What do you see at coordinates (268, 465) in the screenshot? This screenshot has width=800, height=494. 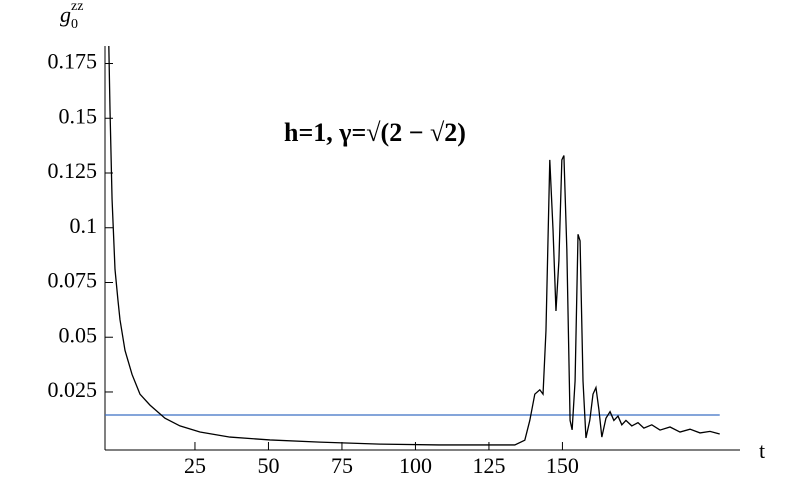 I see `x-tick-label: 50` at bounding box center [268, 465].